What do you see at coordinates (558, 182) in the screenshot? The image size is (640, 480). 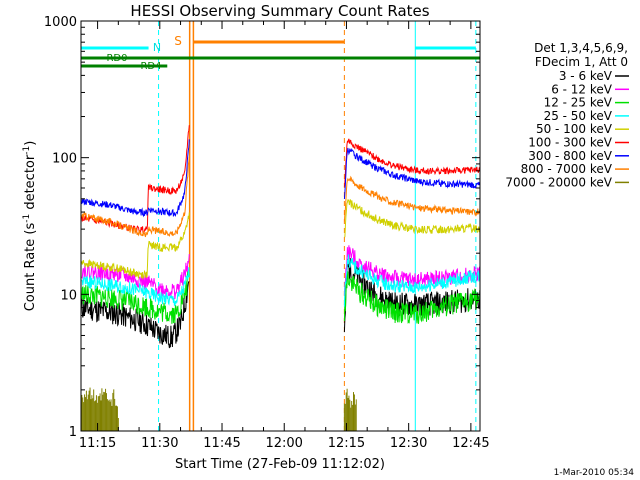 I see `legend-entry-label: 7000 - 20000 keV` at bounding box center [558, 182].